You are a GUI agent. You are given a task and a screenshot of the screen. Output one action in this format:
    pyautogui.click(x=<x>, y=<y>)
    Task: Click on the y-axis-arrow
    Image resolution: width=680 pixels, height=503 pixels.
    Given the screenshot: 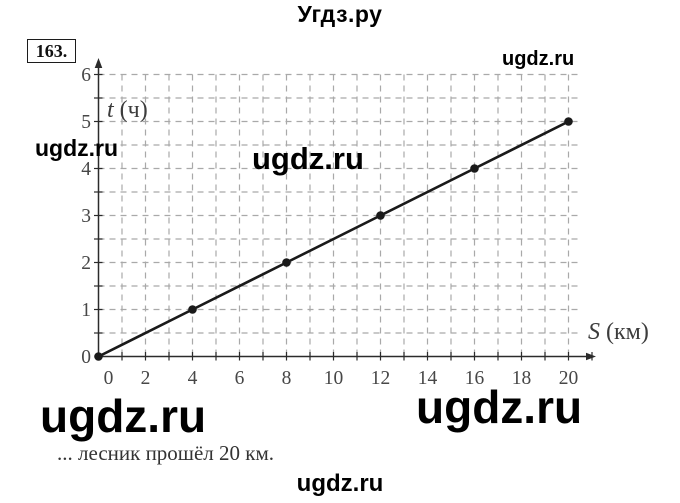 What is the action you would take?
    pyautogui.click(x=98, y=63)
    